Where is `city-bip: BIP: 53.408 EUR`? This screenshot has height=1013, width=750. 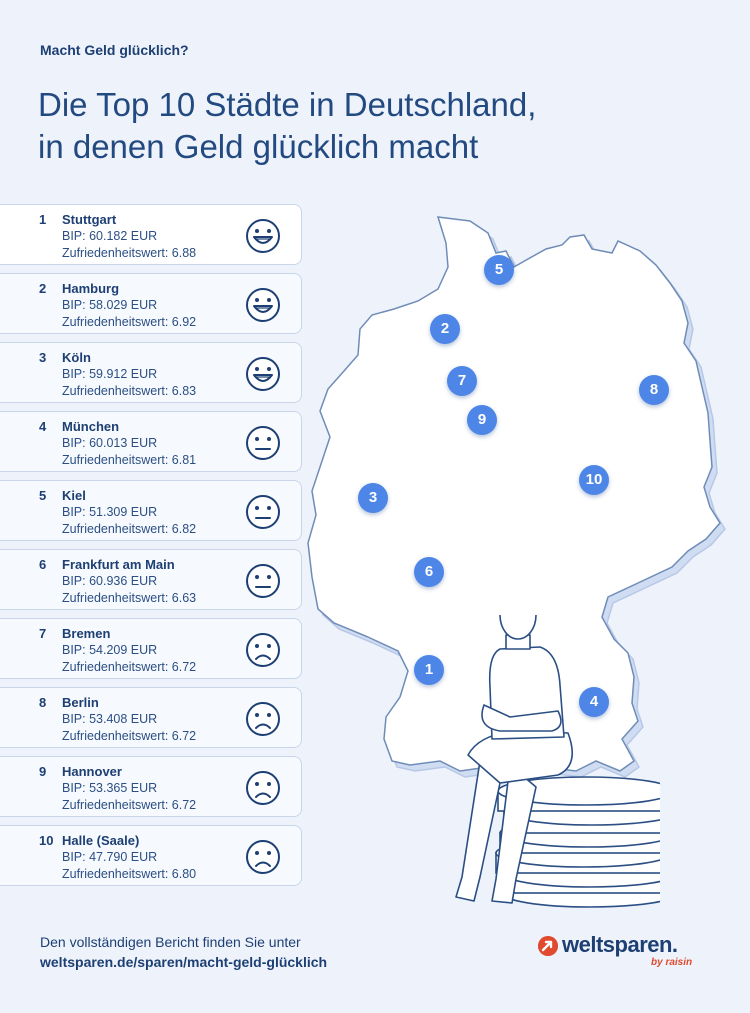
city-bip: BIP: 53.408 EUR is located at coordinates (110, 719).